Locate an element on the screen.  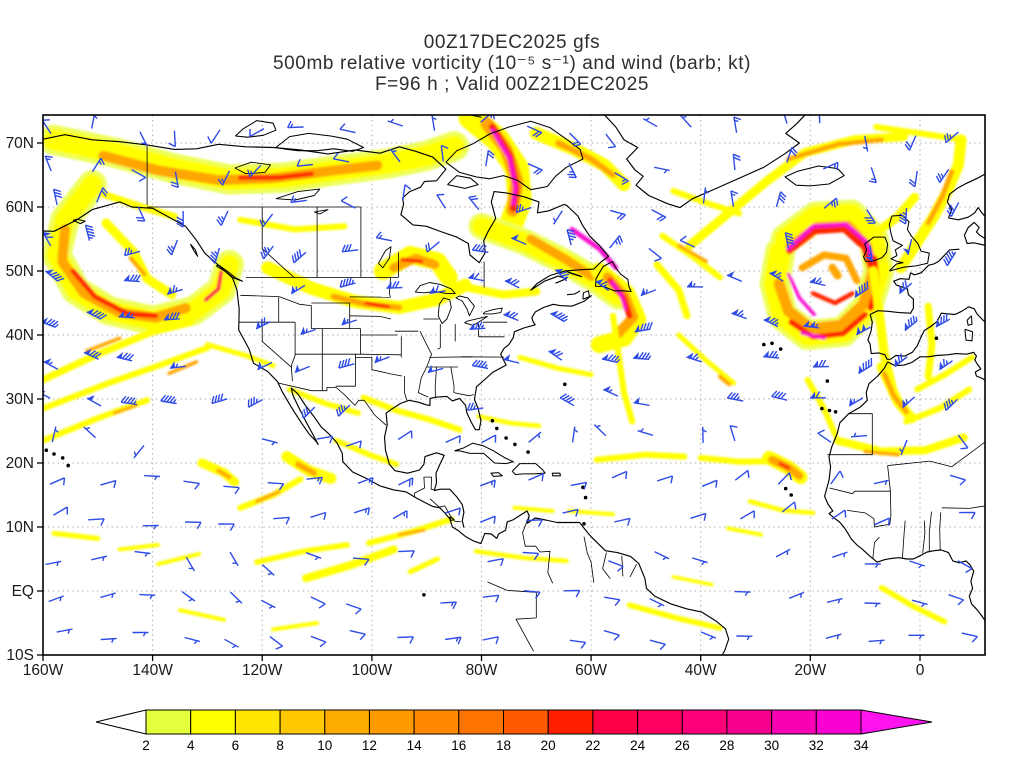
lon-tick-label: 100W is located at coordinates (372, 670).